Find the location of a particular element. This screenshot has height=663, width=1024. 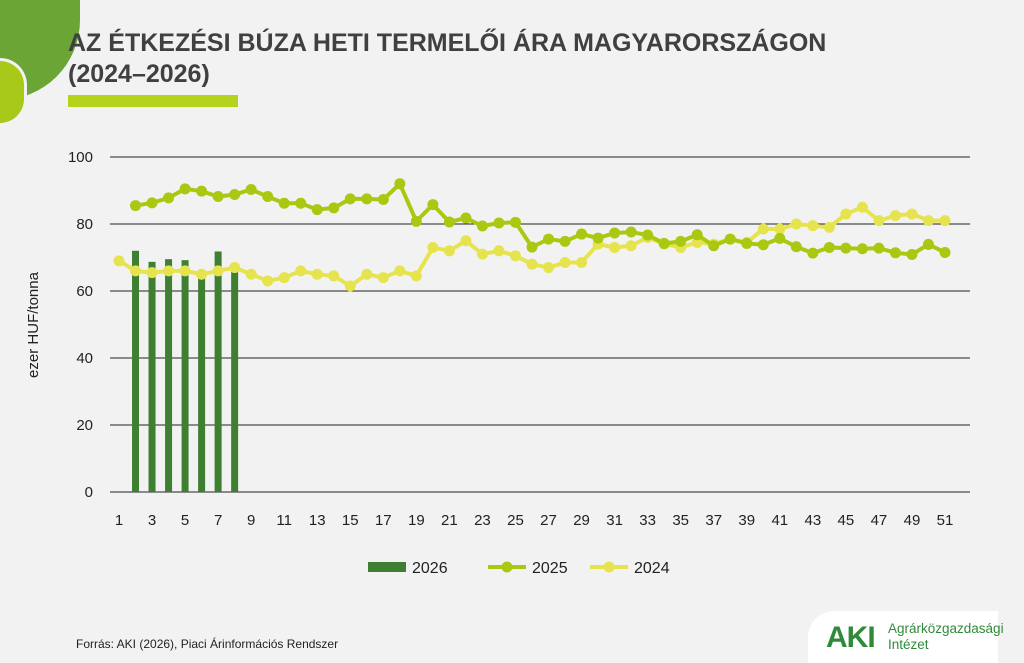

y-axis-label: ezer HUF/tonna is located at coordinates (33, 324).